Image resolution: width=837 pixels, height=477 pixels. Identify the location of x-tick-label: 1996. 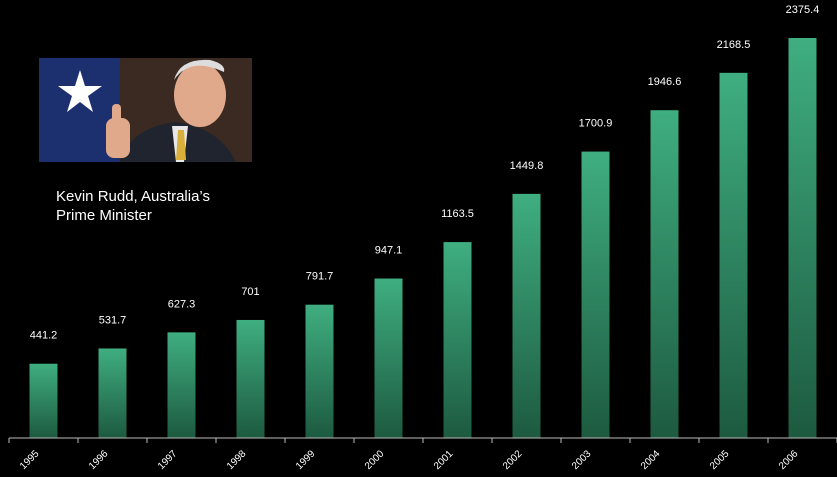
(99, 460).